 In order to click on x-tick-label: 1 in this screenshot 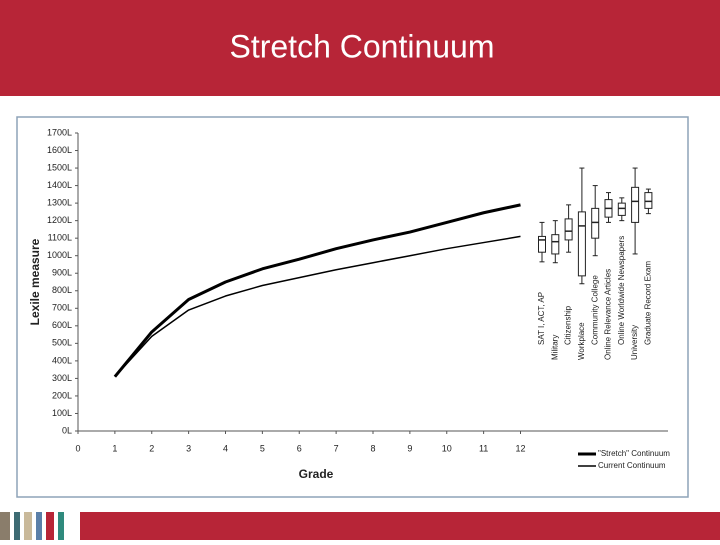, I will do `click(114, 448)`.